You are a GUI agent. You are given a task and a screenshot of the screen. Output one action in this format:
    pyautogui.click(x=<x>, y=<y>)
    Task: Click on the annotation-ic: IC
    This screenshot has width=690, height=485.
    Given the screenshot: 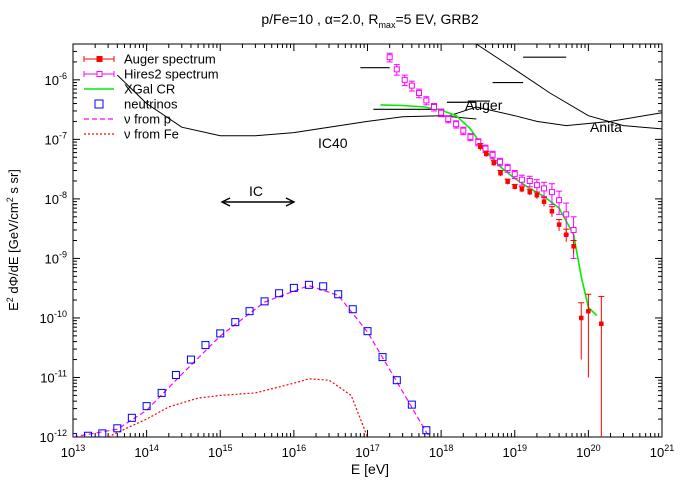 What is the action you would take?
    pyautogui.click(x=256, y=191)
    